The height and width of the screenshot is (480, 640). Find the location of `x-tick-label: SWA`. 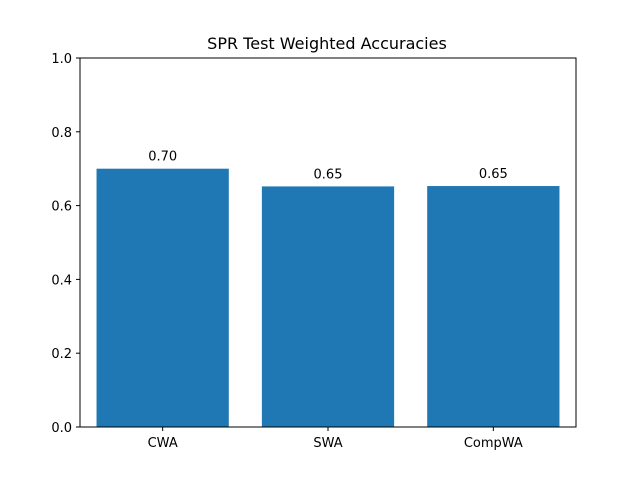

x-tick-label: SWA is located at coordinates (327, 443).